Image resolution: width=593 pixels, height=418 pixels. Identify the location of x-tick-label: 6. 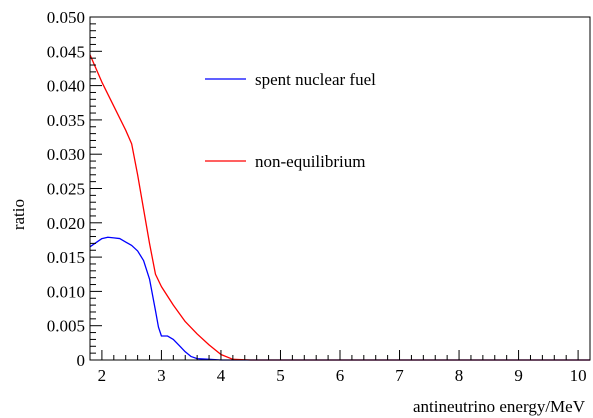
(340, 375).